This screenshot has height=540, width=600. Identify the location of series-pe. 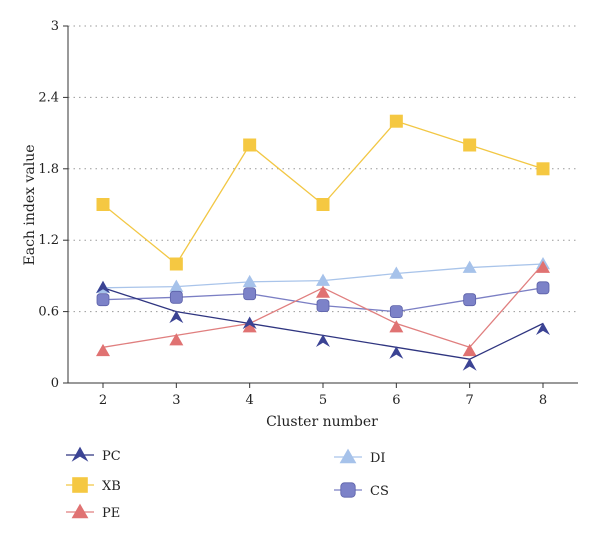
(323, 308).